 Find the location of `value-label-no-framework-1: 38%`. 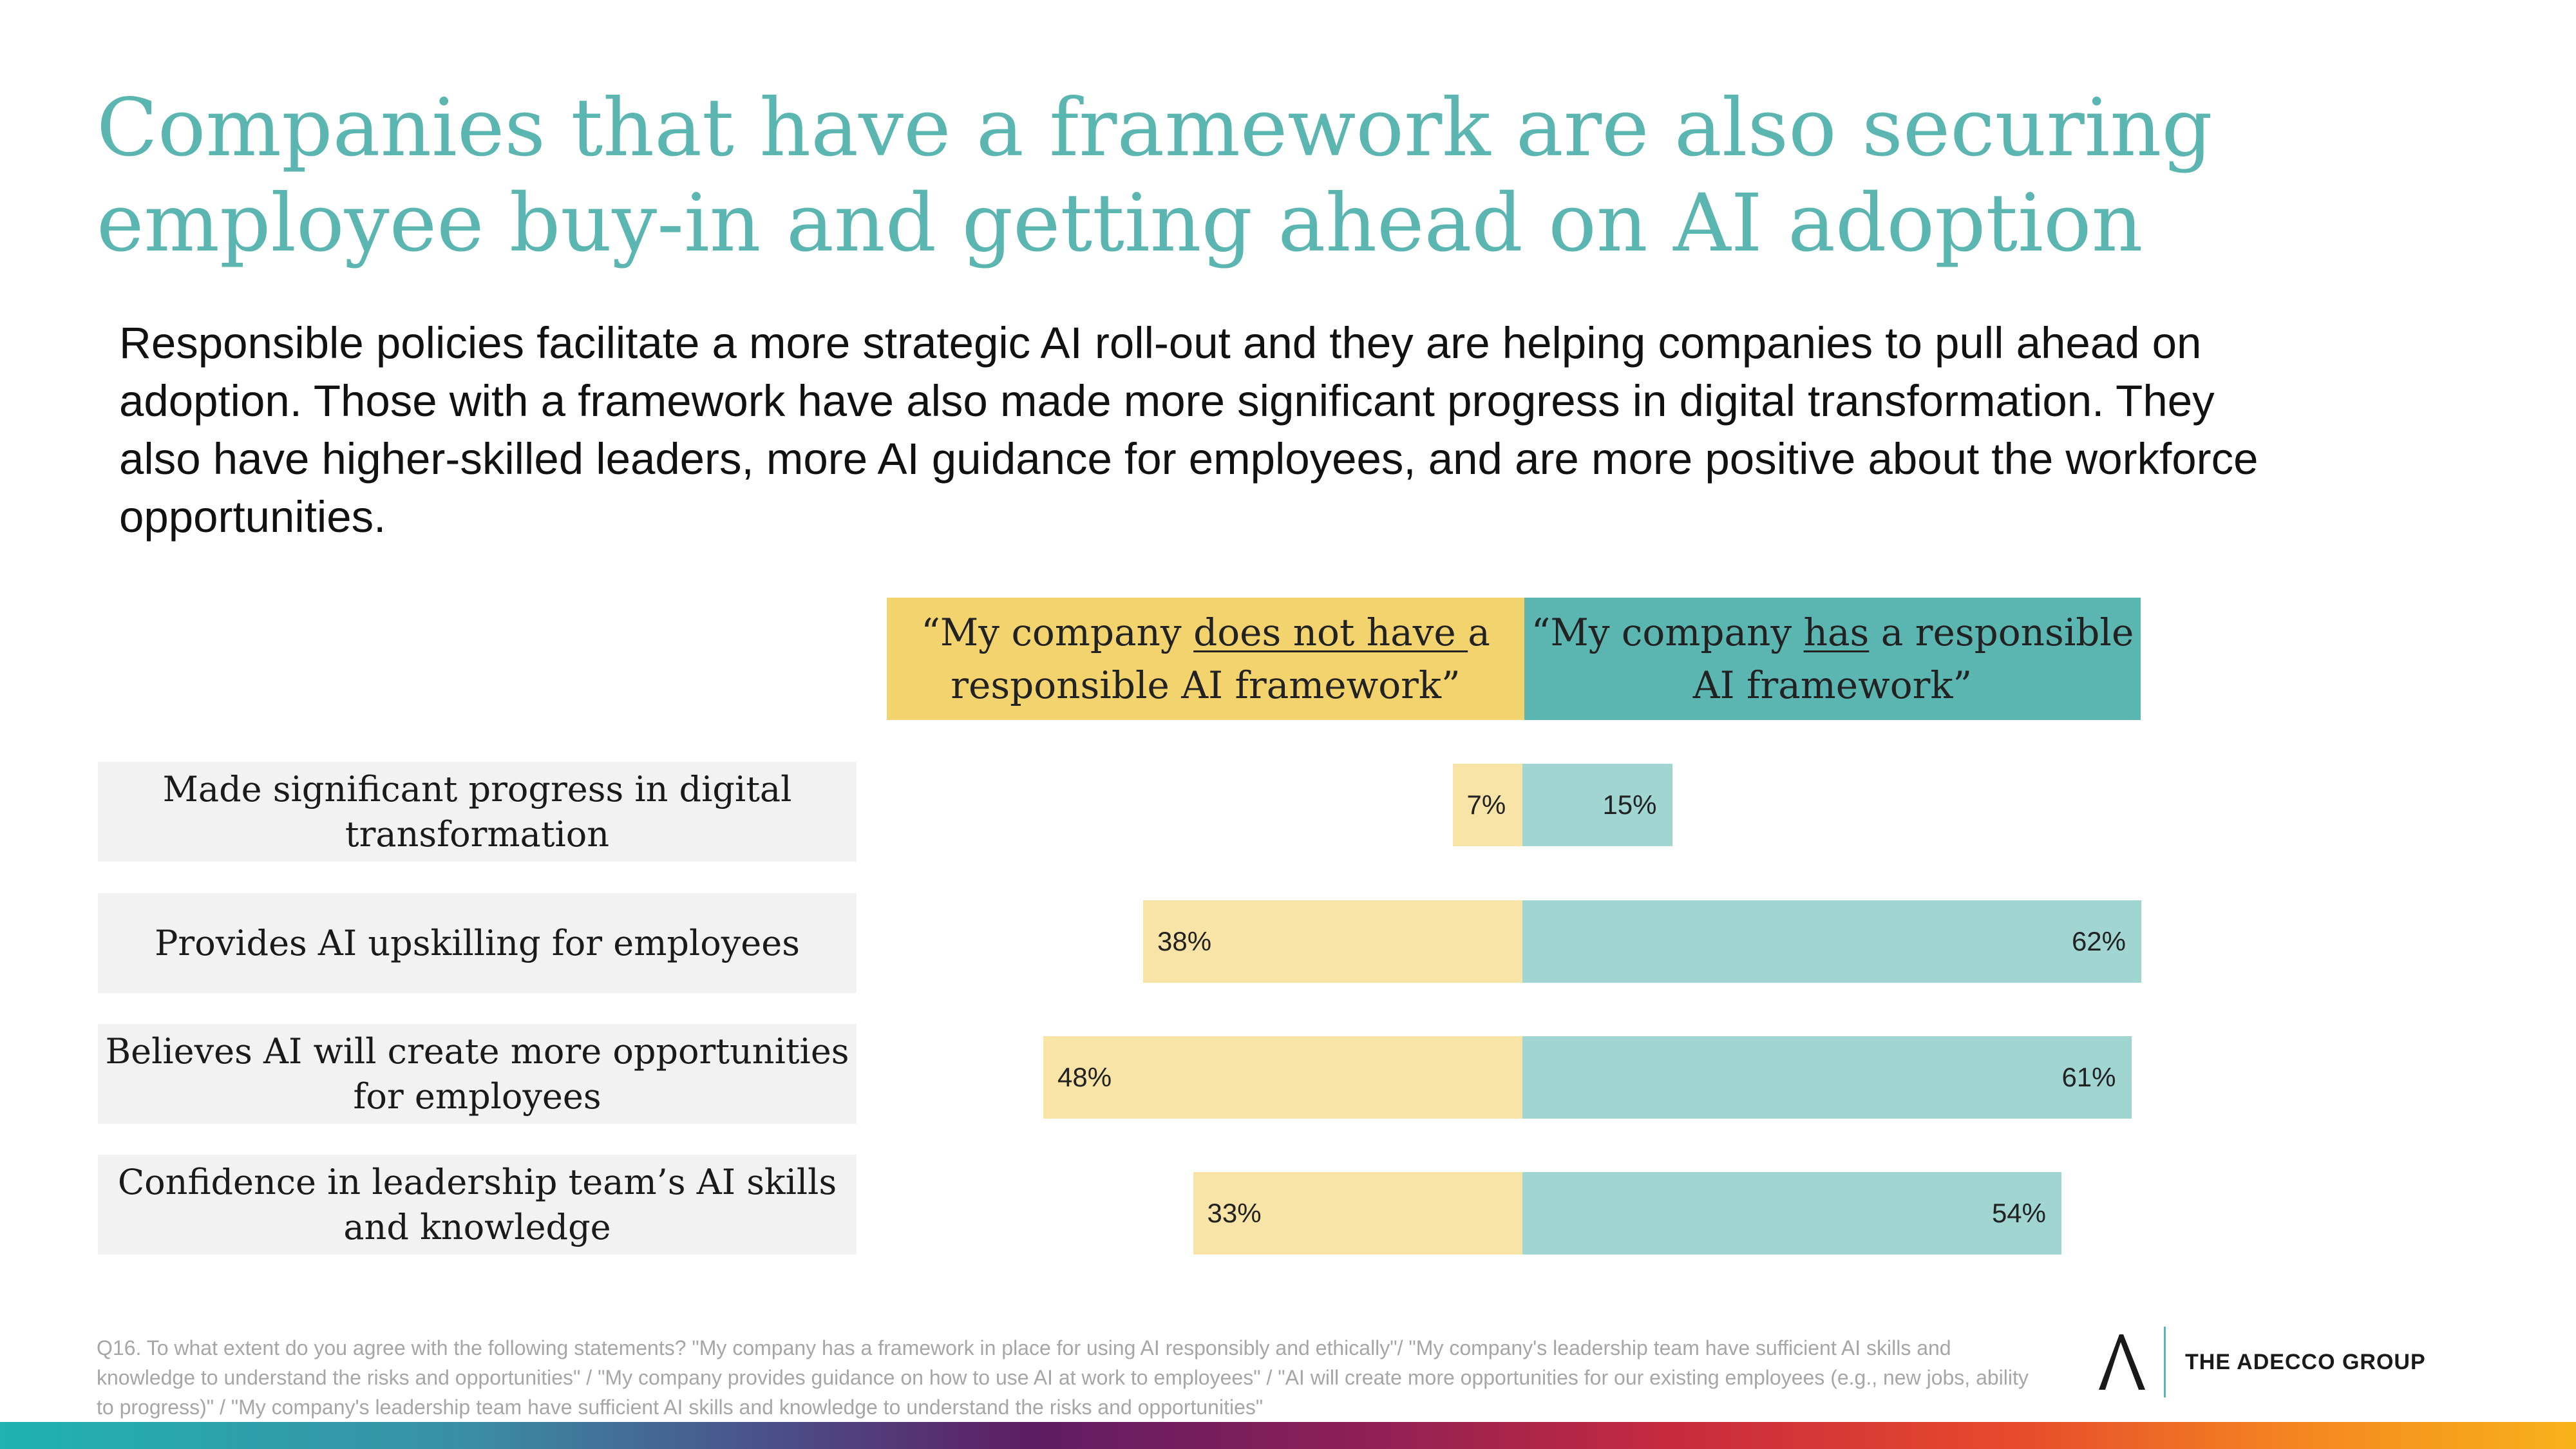

value-label-no-framework-1: 38% is located at coordinates (1185, 941).